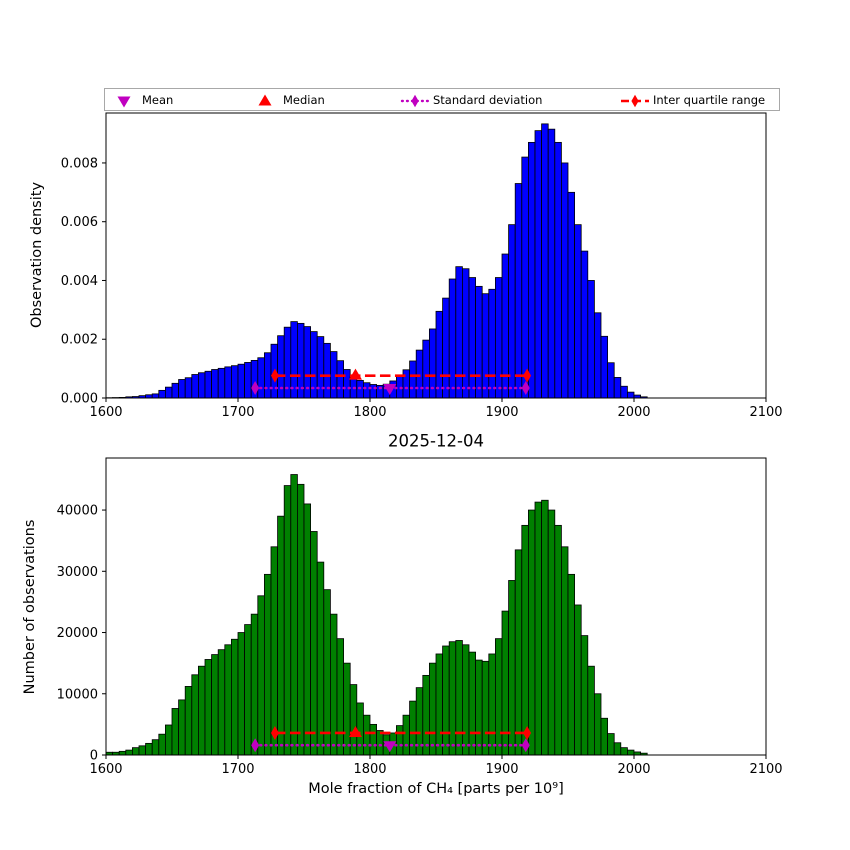  Describe the element at coordinates (765, 769) in the screenshot. I see `x-tick-label: 2100` at that location.